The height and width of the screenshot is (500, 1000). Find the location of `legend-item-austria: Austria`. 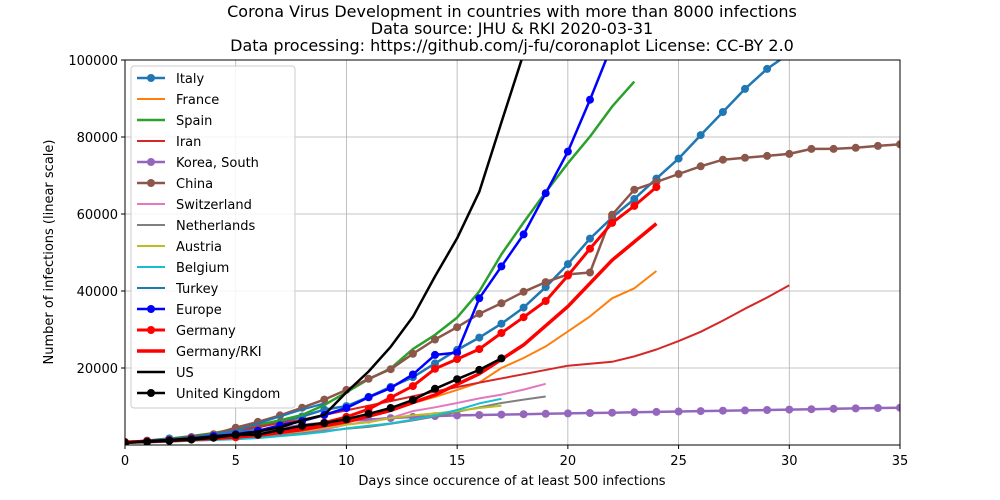

legend-item-austria: Austria is located at coordinates (179, 247).